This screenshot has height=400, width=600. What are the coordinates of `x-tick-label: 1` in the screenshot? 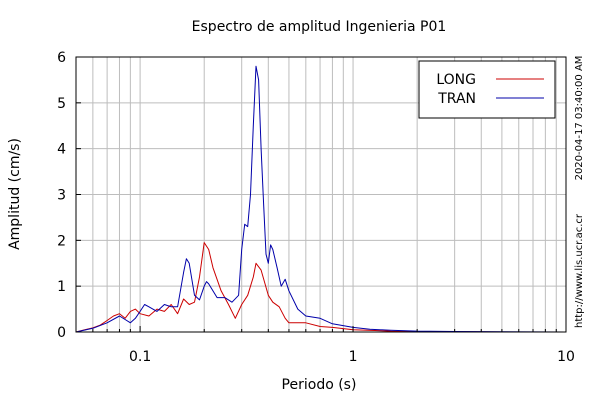 It's located at (353, 357).